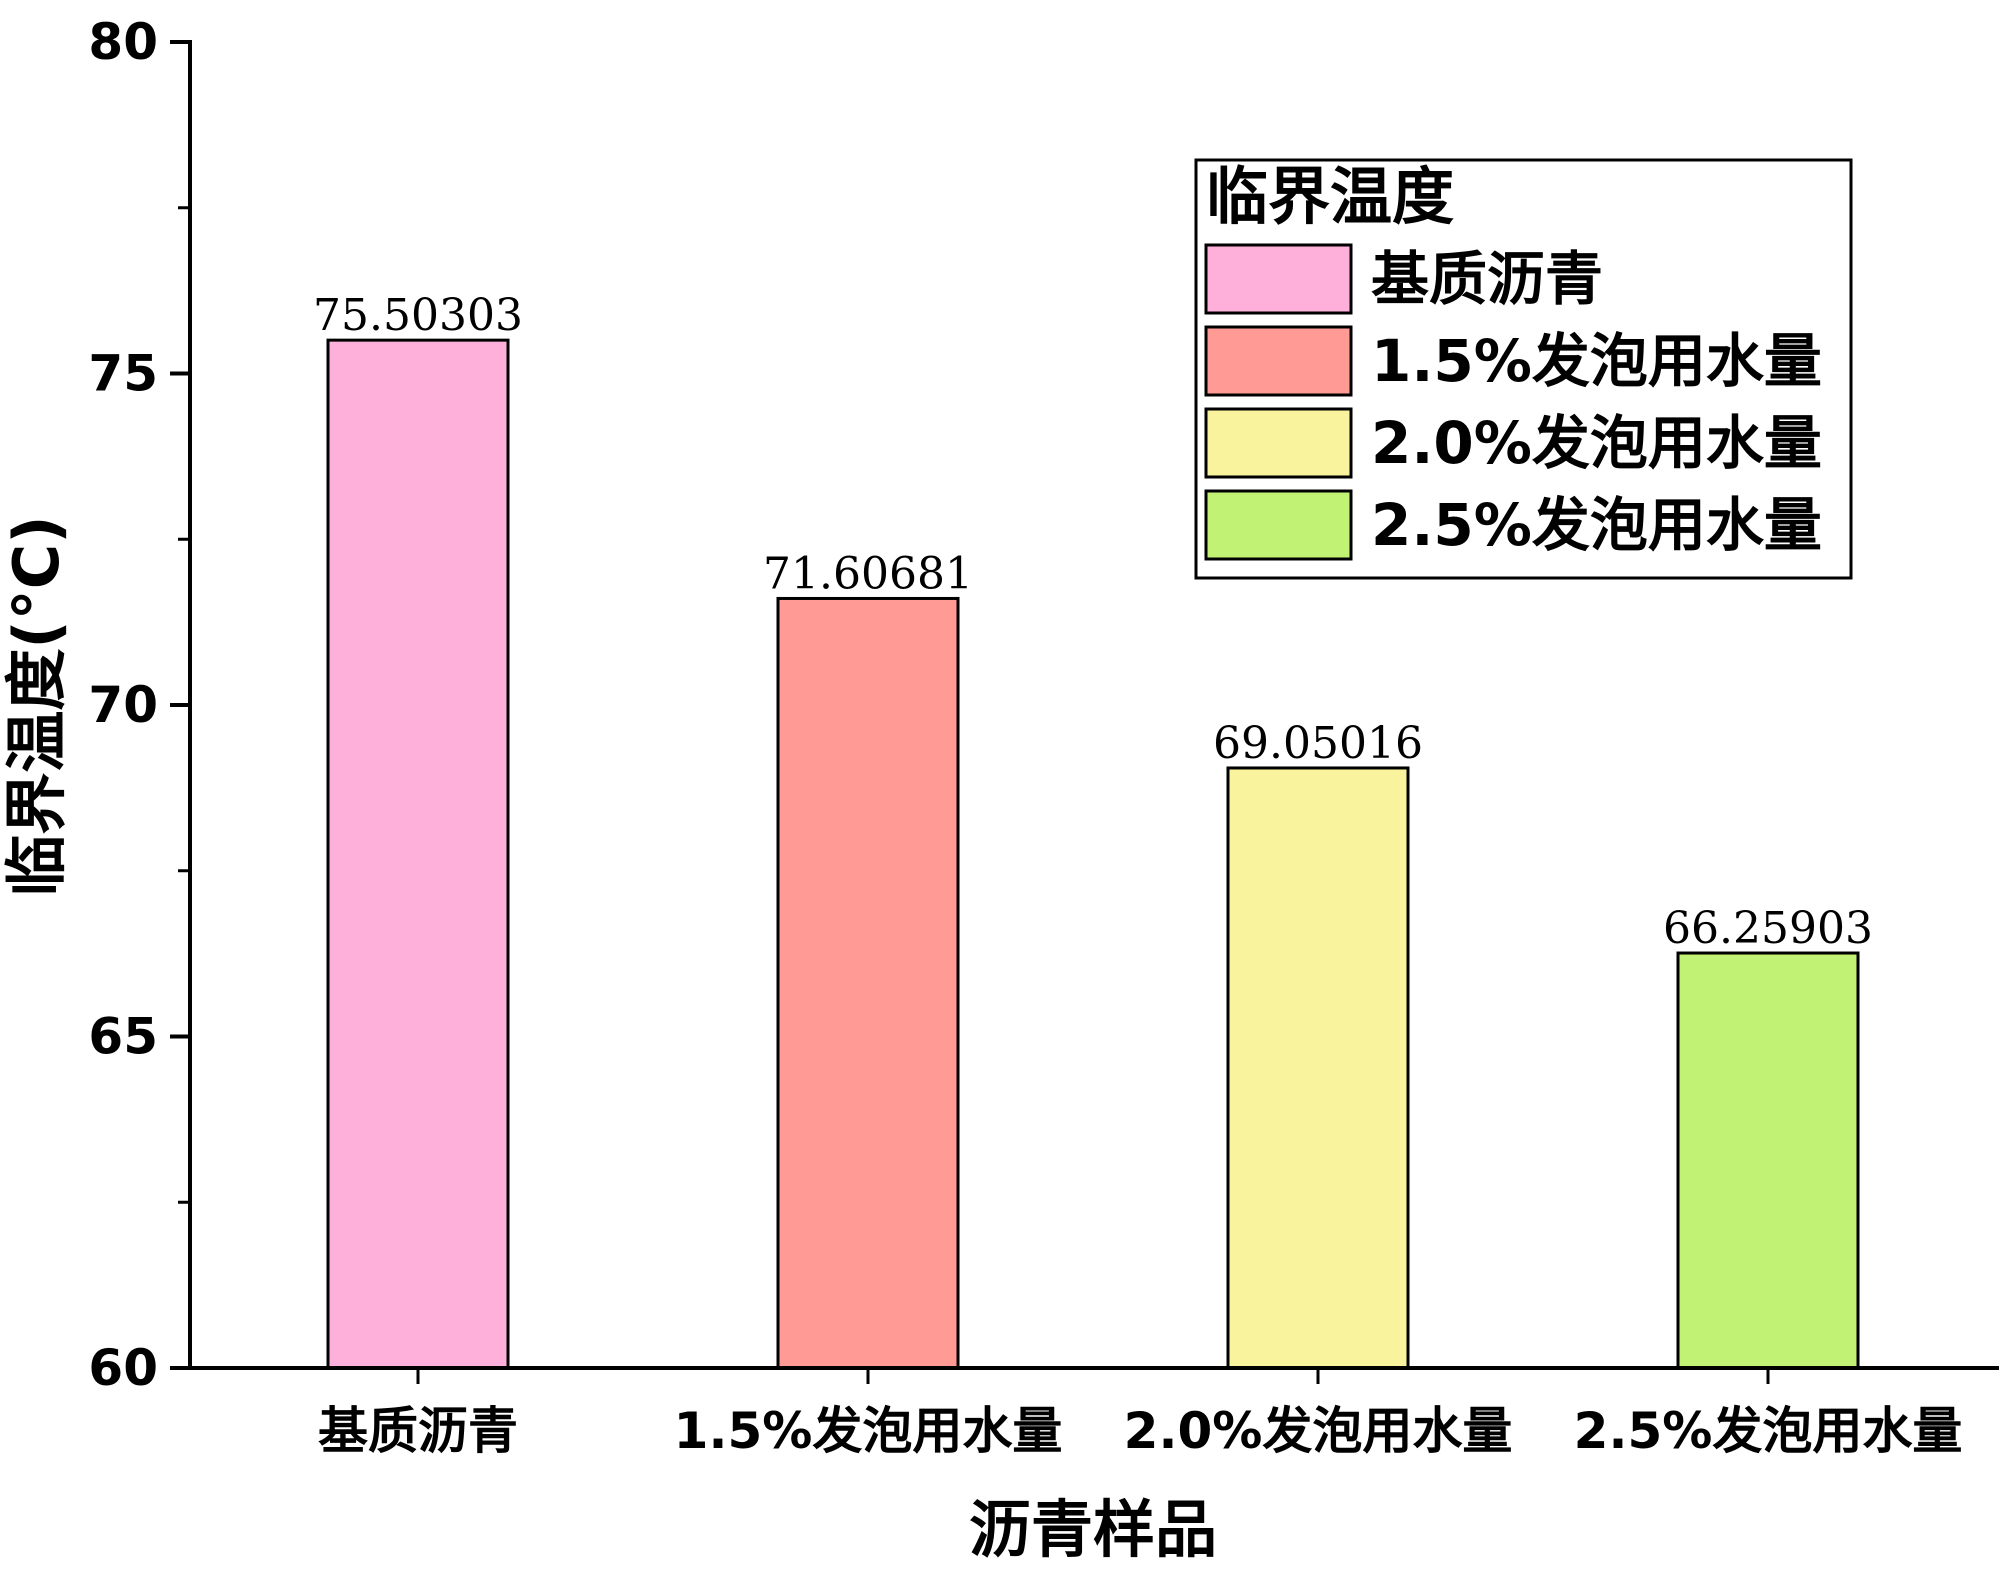 Image resolution: width=1999 pixels, height=1584 pixels. I want to click on legend-label-0: 基质沥青, so click(1487, 279).